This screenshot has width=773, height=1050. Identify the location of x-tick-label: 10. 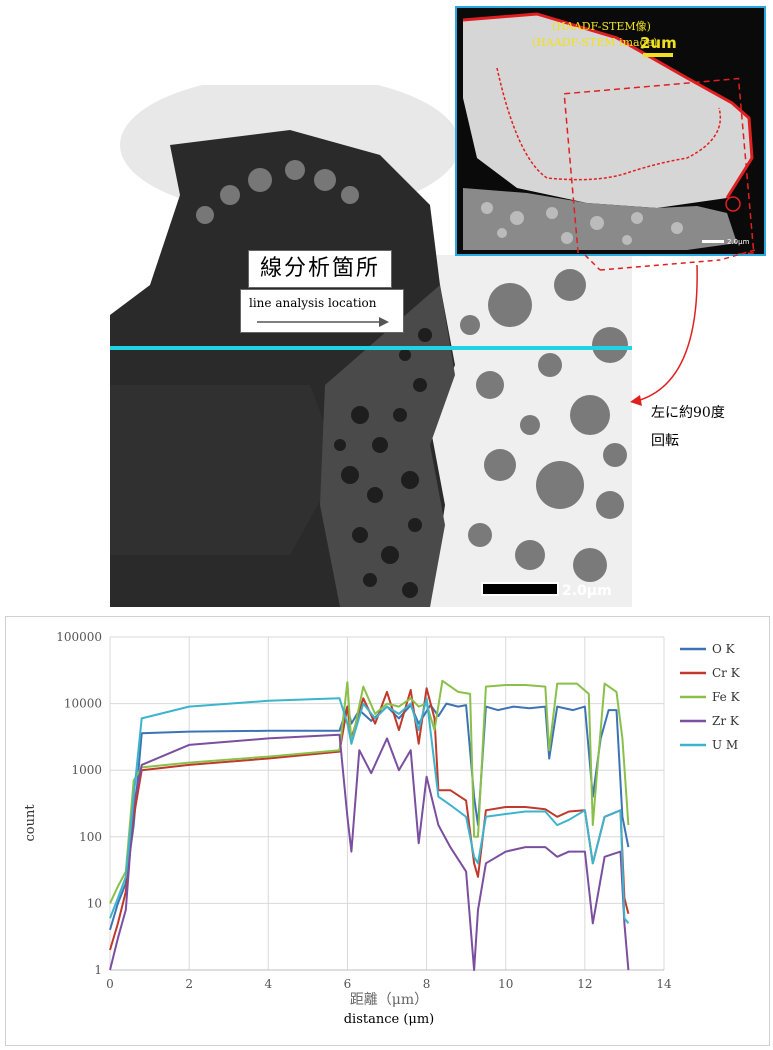
(505, 984).